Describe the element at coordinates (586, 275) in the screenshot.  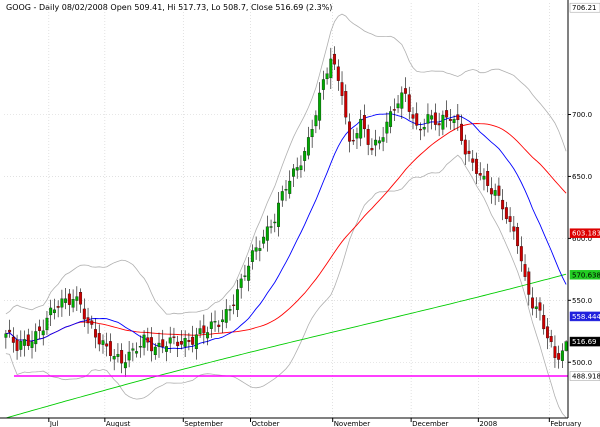
I see `price-badge-label: 570.638` at that location.